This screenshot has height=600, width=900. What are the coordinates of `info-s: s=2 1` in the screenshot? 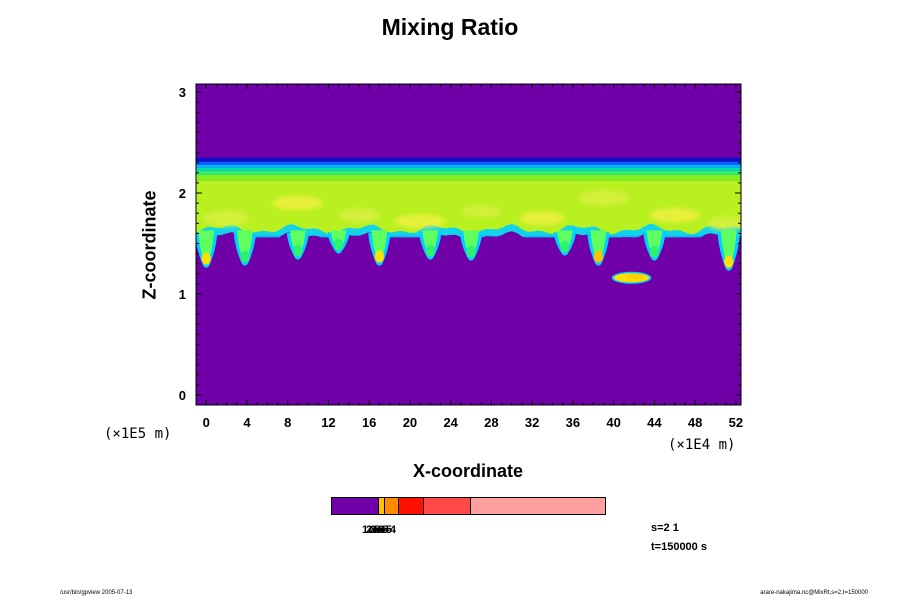 It's located at (665, 528).